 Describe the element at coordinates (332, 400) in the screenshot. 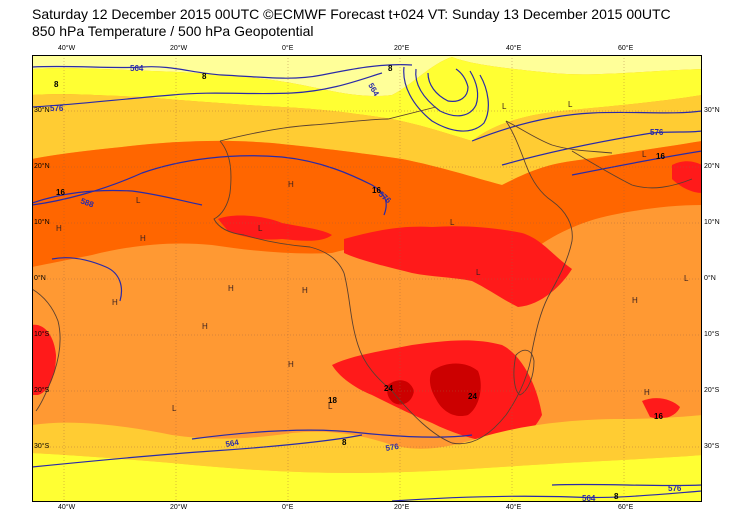

I see `temperature-label: 18` at that location.